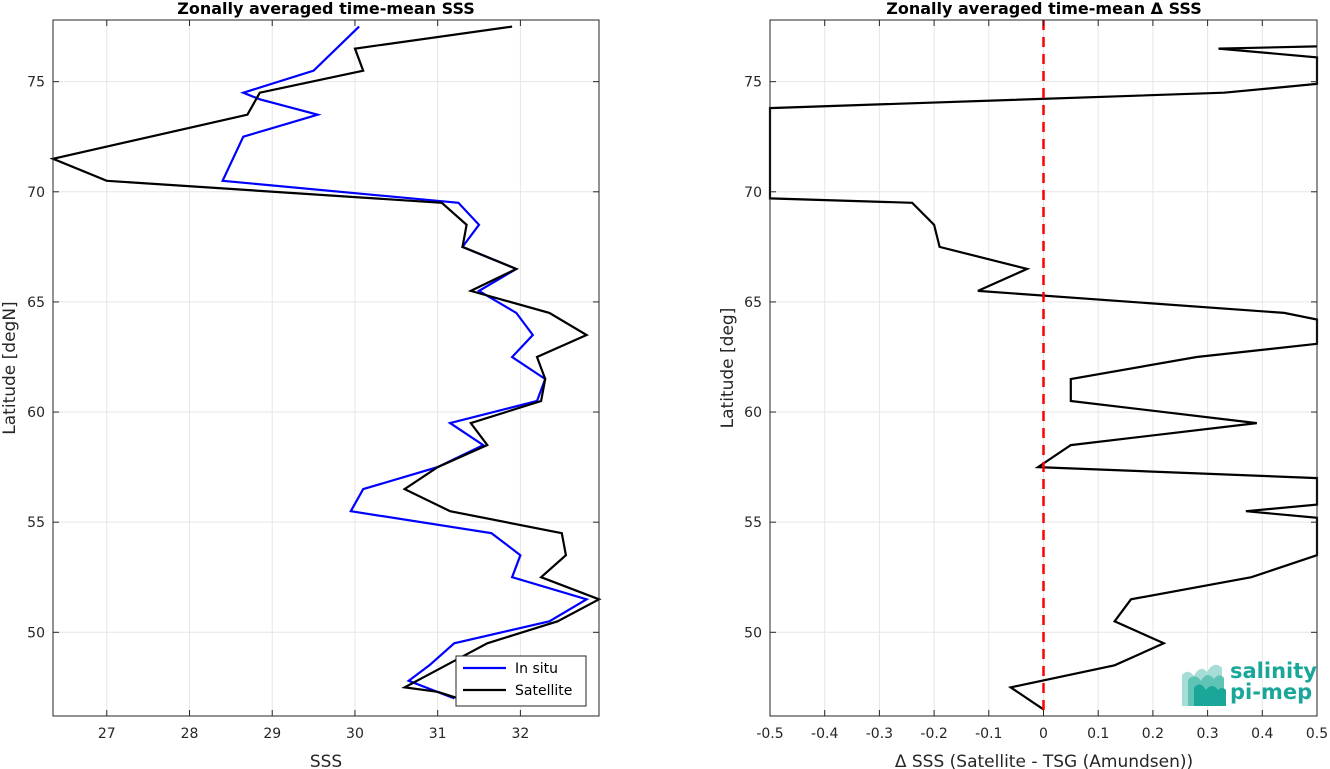  What do you see at coordinates (1153, 734) in the screenshot?
I see `x-tick-label: 0.2` at bounding box center [1153, 734].